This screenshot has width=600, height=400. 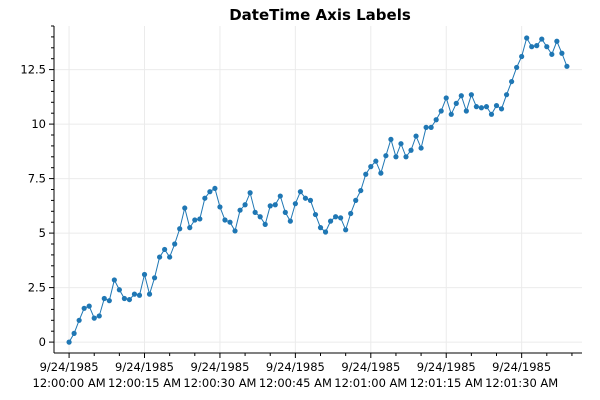 I want to click on y-tick-label: 5, so click(x=42, y=233).